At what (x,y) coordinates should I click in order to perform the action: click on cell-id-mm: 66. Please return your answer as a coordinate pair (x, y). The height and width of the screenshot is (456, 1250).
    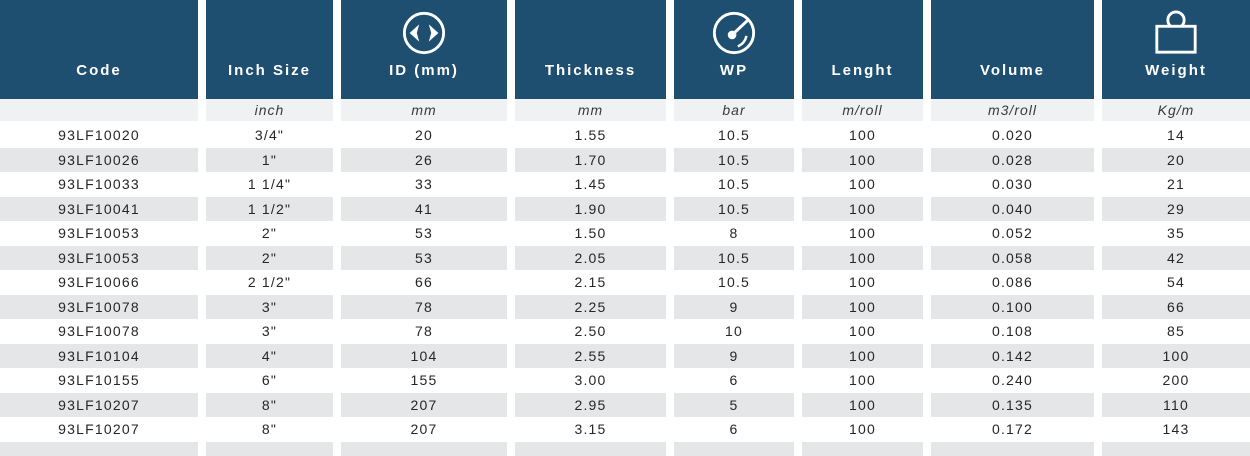
    Looking at the image, I should click on (424, 282).